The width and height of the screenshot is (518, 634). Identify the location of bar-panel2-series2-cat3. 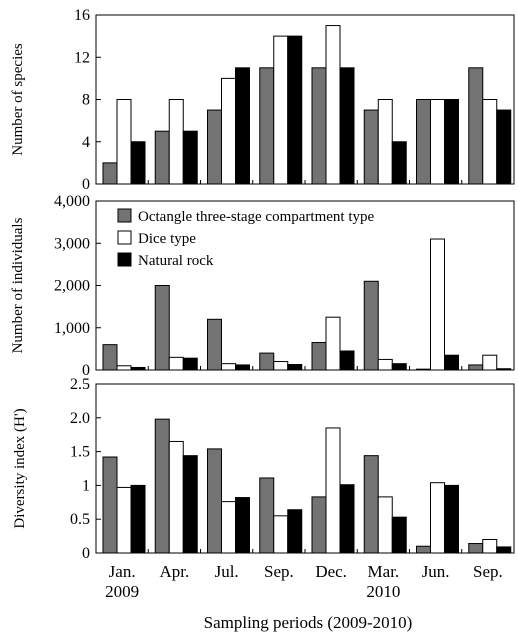
(228, 367).